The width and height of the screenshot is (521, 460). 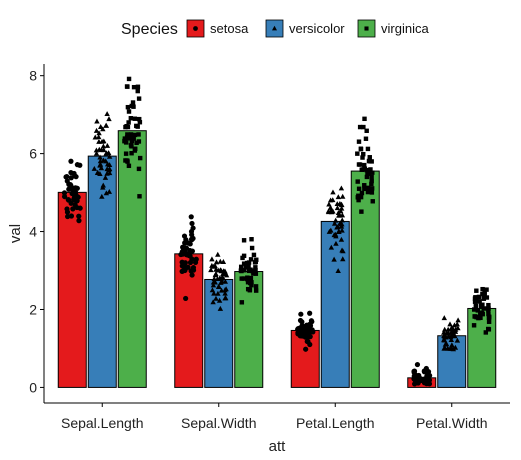 What do you see at coordinates (335, 304) in the screenshot?
I see `bar-versicolor-Petal.Length` at bounding box center [335, 304].